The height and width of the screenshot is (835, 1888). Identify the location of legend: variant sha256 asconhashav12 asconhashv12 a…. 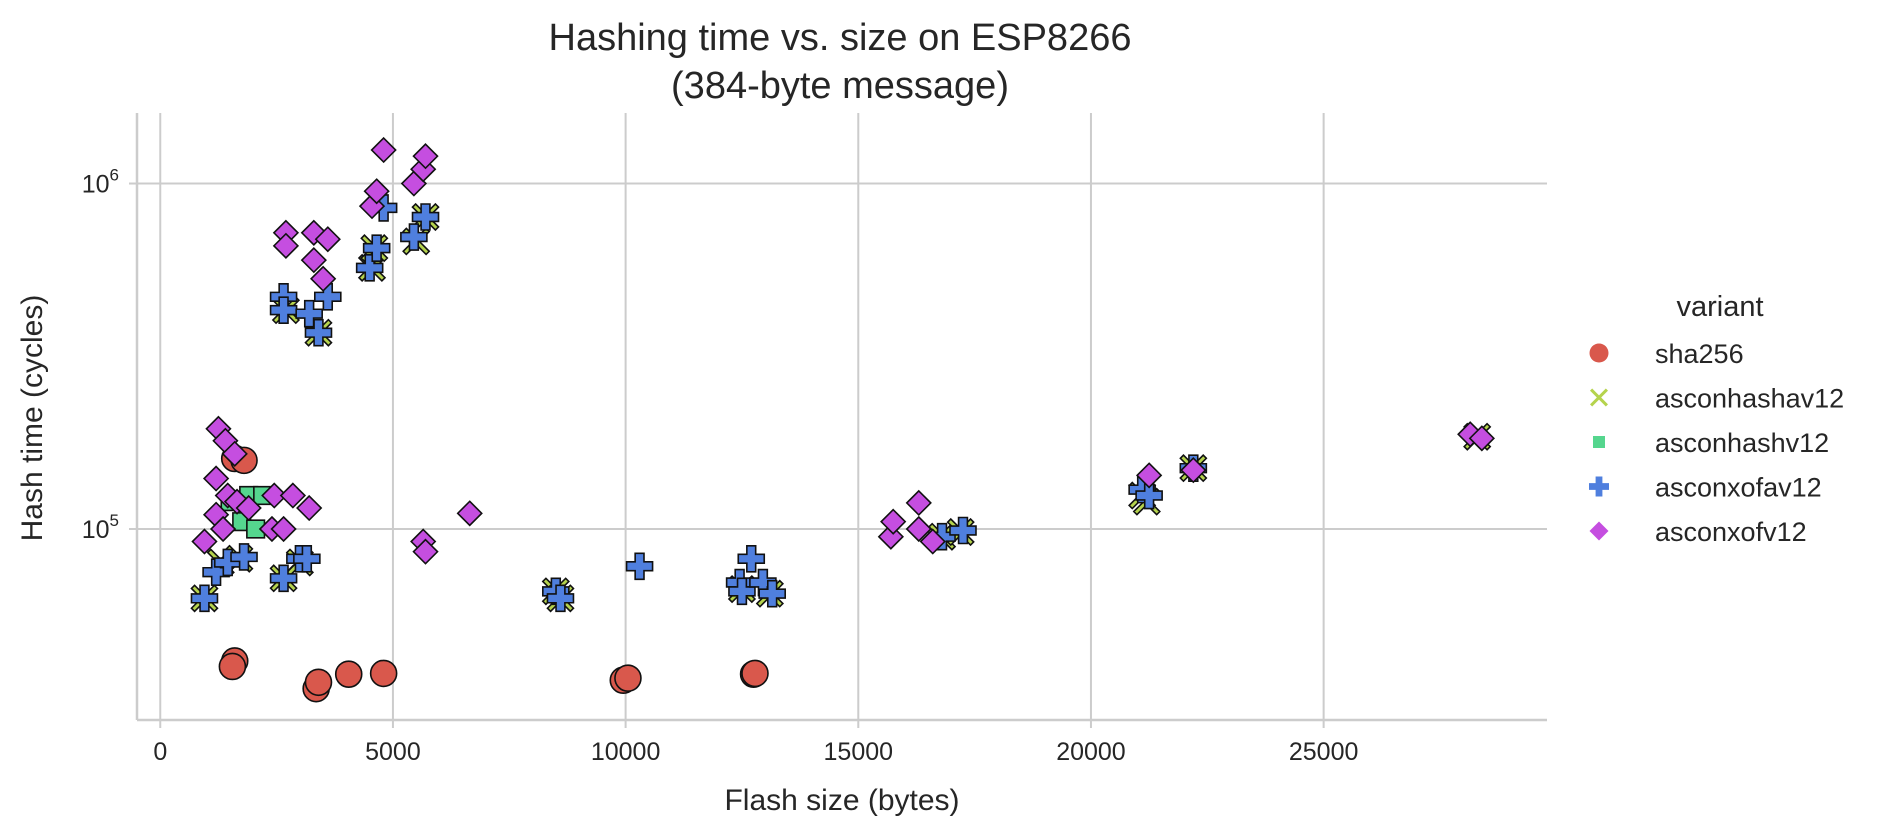
(1716, 419).